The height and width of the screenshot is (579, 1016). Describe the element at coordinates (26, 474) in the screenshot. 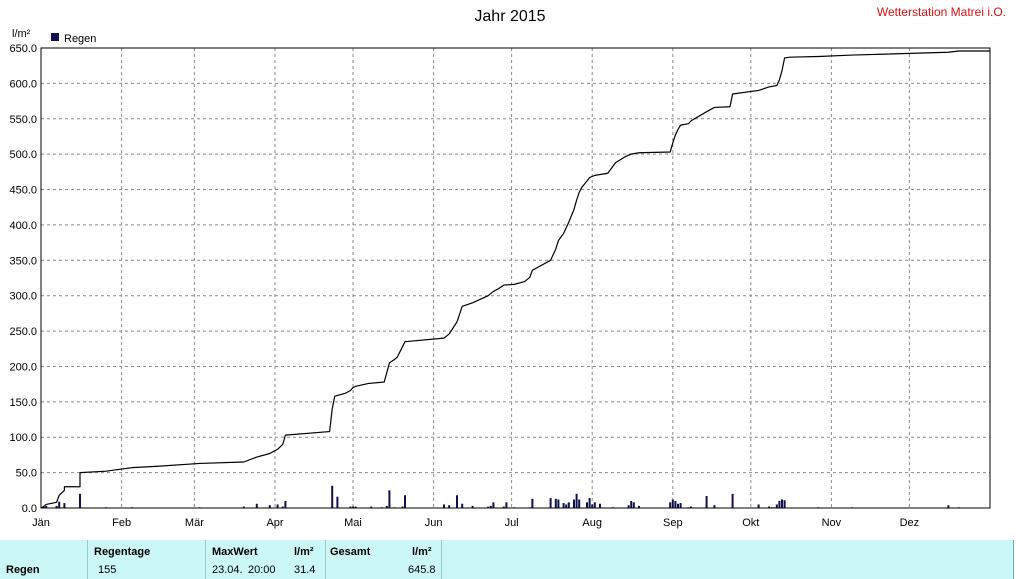

I see `y-tick-label: 50.0` at that location.